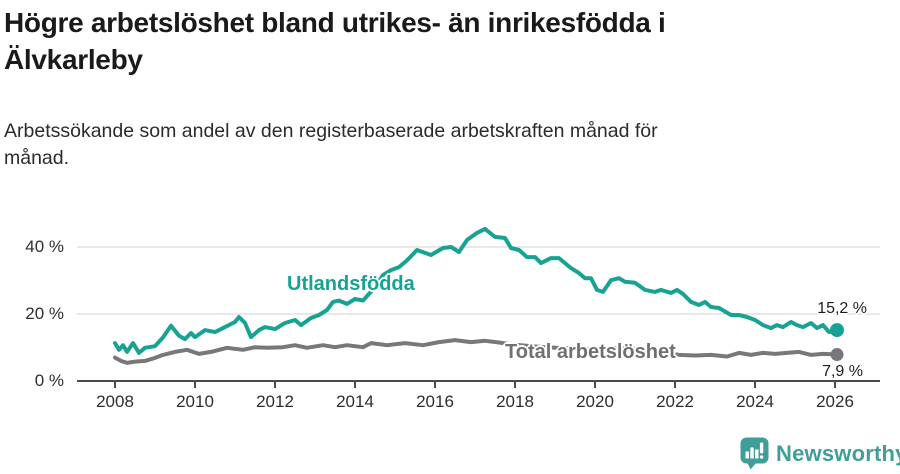 This screenshot has width=900, height=474. What do you see at coordinates (73, 59) in the screenshot?
I see `title-line-2: Älvkarleby` at bounding box center [73, 59].